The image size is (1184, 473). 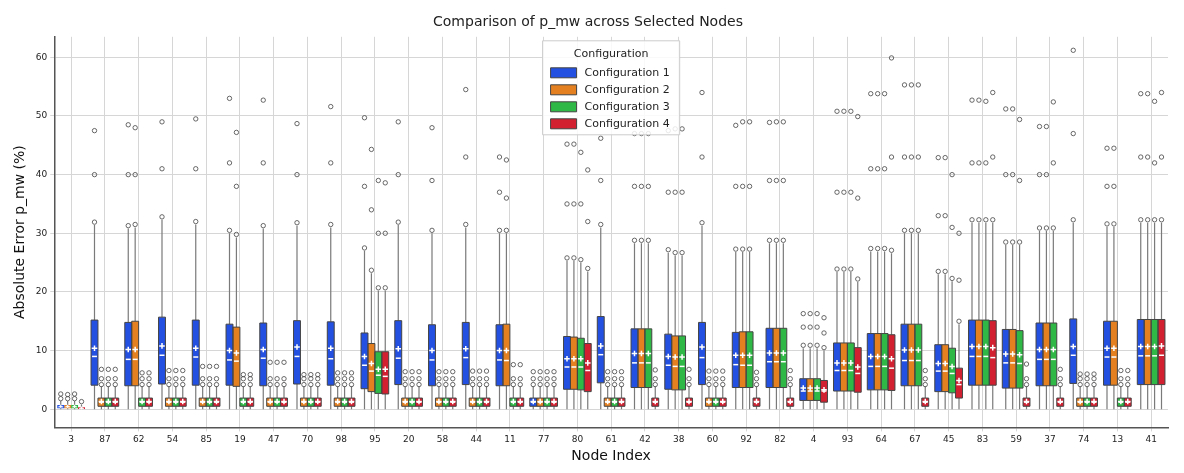 What do you see at coordinates (948, 439) in the screenshot?
I see `x-tick-label: 45` at bounding box center [948, 439].